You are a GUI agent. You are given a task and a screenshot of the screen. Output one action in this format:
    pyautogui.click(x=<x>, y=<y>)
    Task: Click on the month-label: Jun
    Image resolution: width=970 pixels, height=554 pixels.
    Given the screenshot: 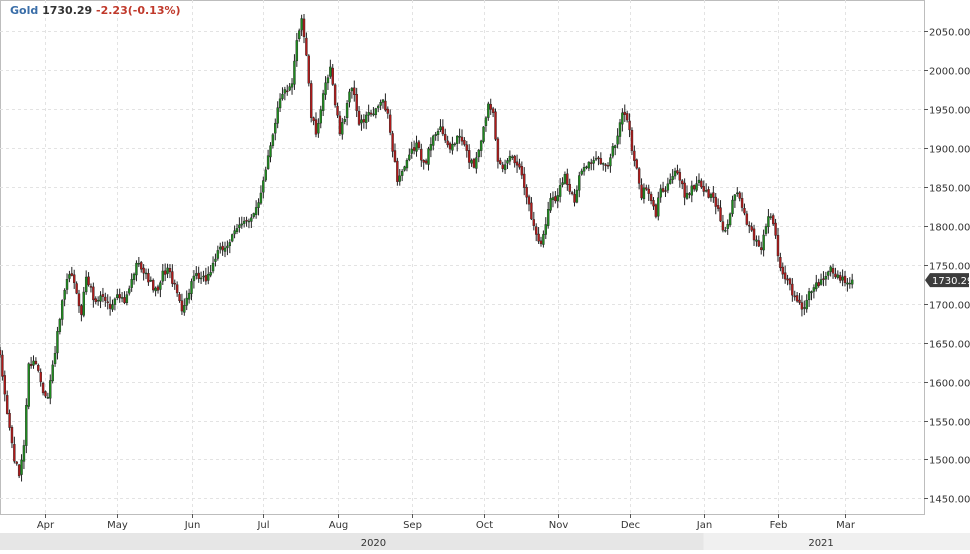 What is the action you would take?
    pyautogui.click(x=192, y=525)
    